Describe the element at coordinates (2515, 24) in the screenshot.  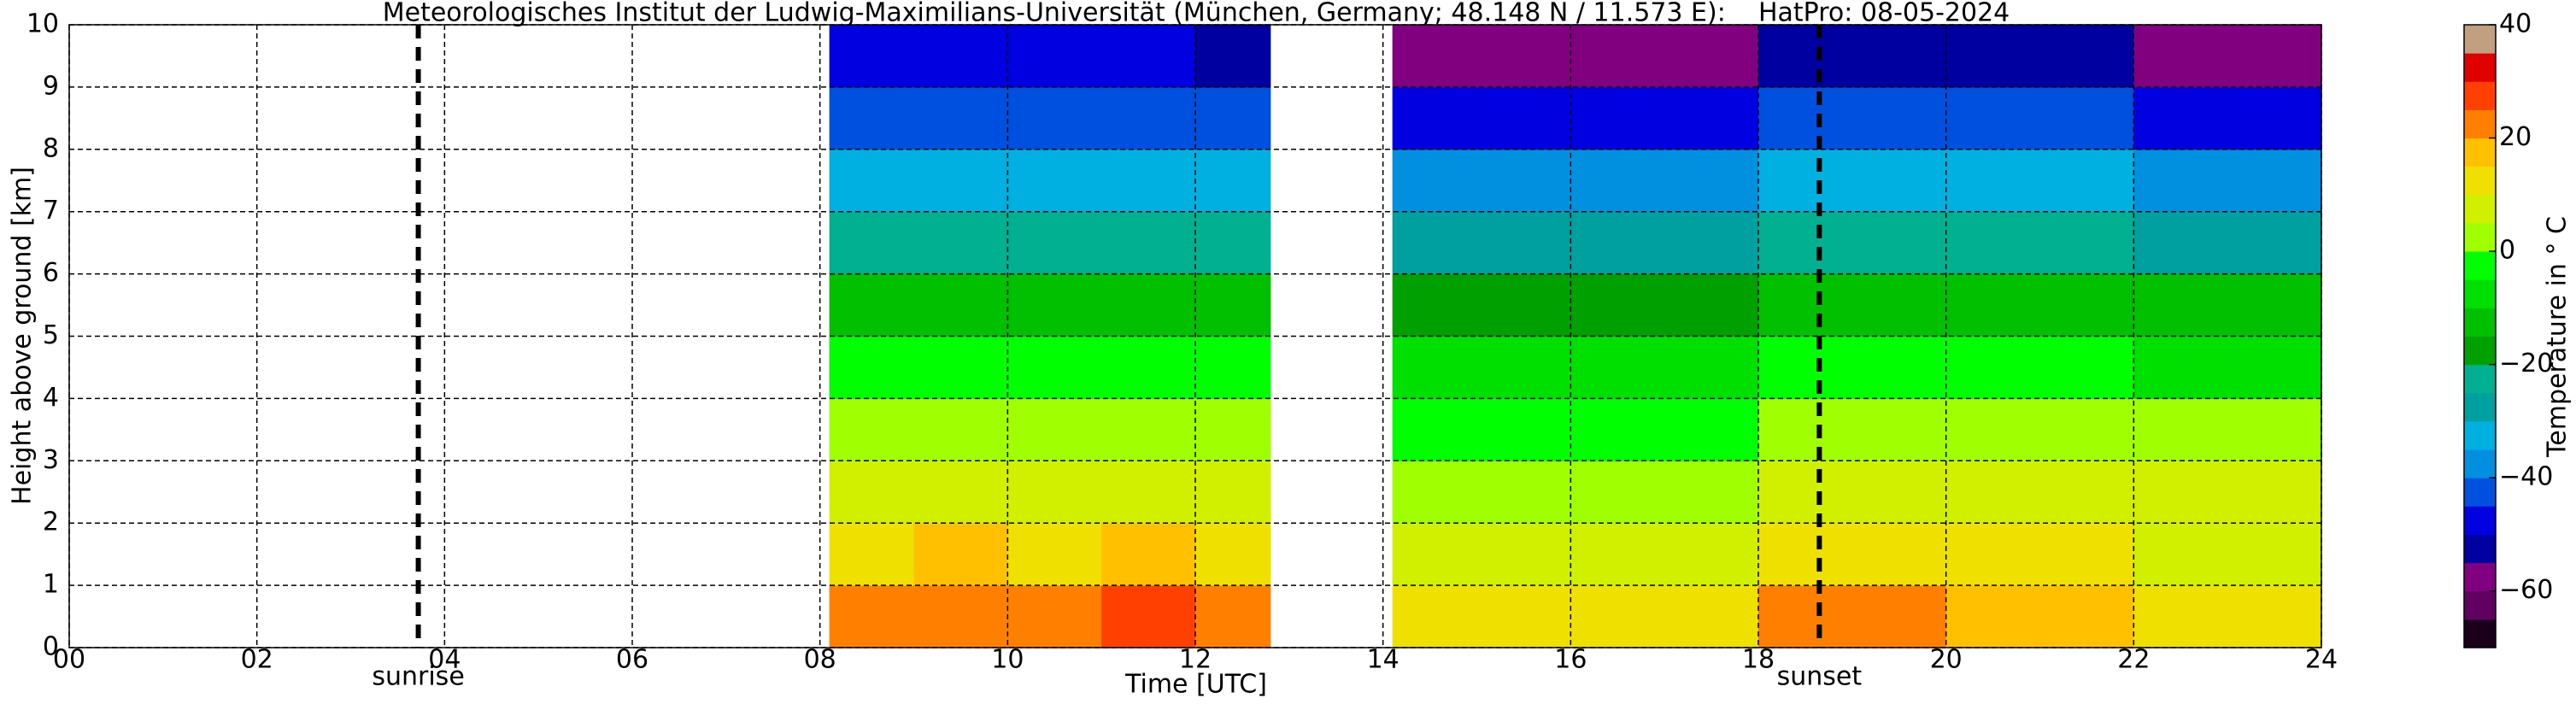
I see `colorbar-tick-label: 40` at that location.